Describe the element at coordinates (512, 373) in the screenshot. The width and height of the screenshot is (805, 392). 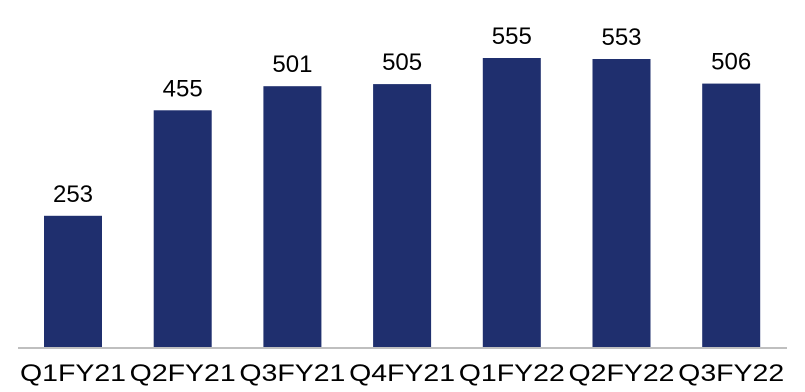
I see `x-tick-label-q1fy22: Q1FY22` at that location.